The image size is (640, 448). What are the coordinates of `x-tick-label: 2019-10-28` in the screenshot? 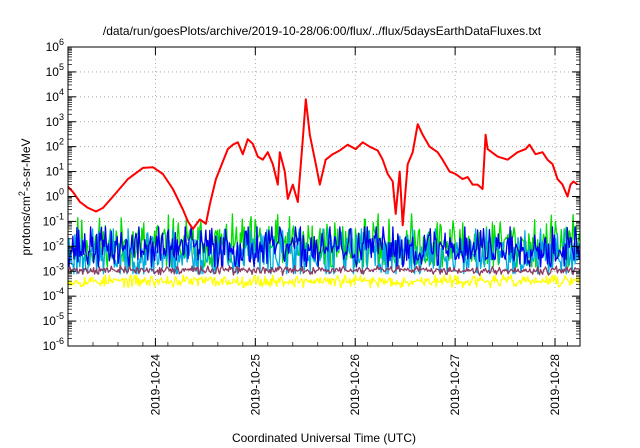 It's located at (555, 385).